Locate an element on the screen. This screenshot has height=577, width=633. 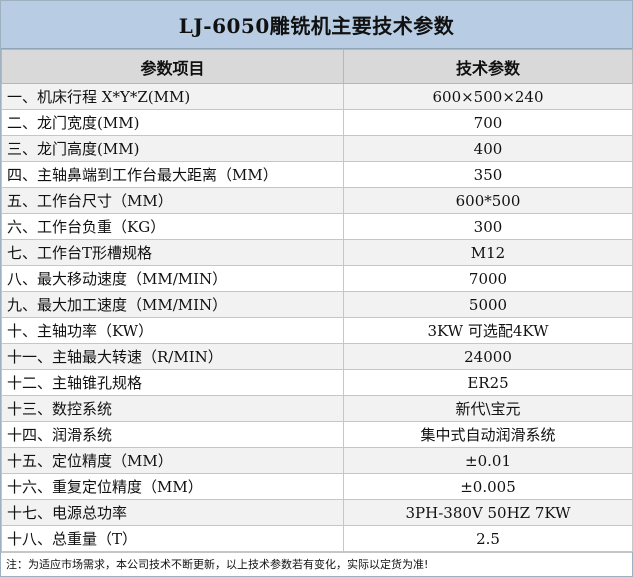
param-name: 九、最大加工速度（MM/MIN） is located at coordinates (172, 304).